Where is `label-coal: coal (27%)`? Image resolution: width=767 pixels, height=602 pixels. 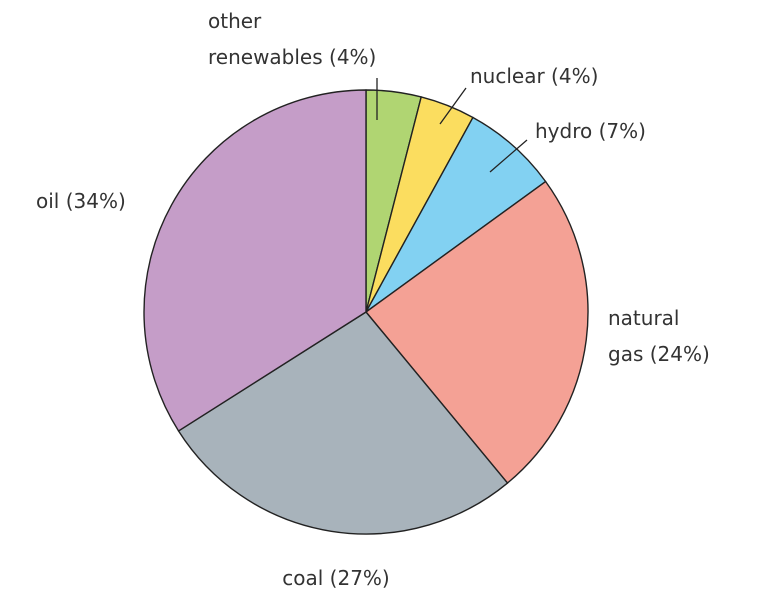
label-coal: coal (27%) is located at coordinates (335, 578).